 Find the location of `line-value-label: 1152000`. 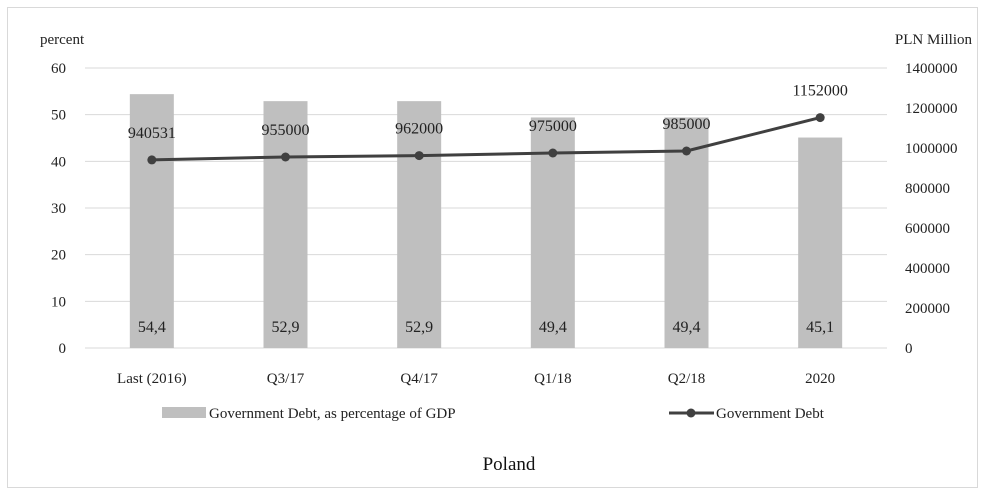

line-value-label: 1152000 is located at coordinates (819, 91).